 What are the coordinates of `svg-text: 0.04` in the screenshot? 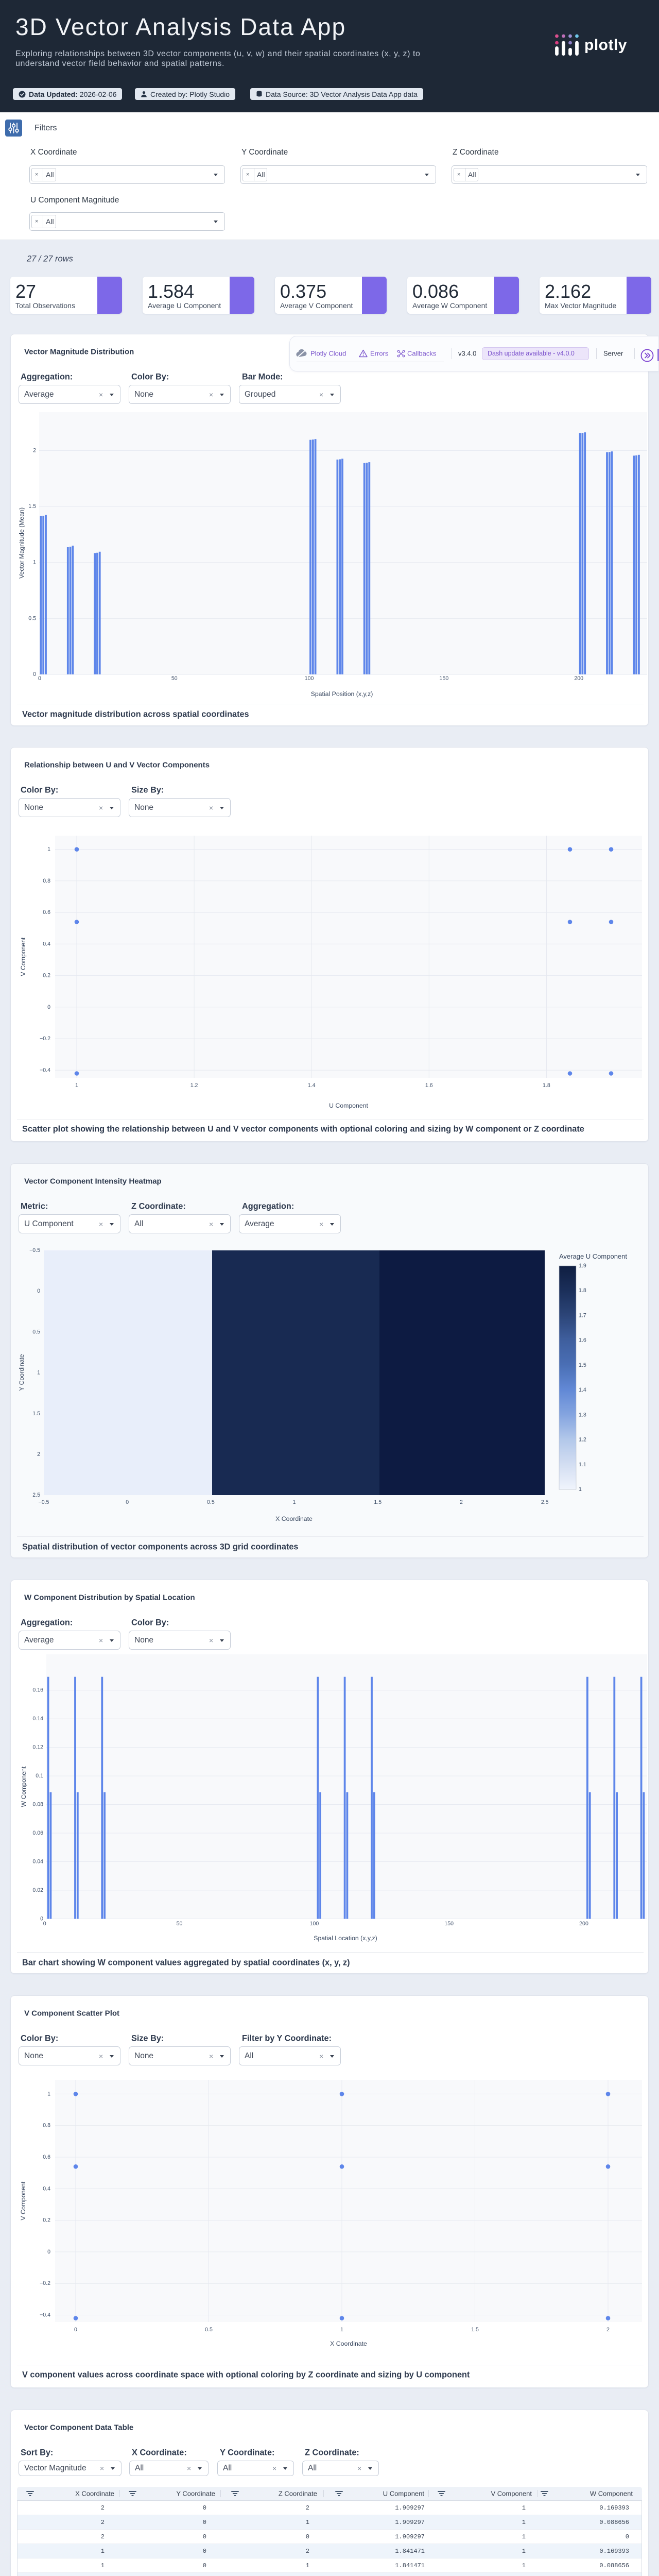 It's located at (38, 1862).